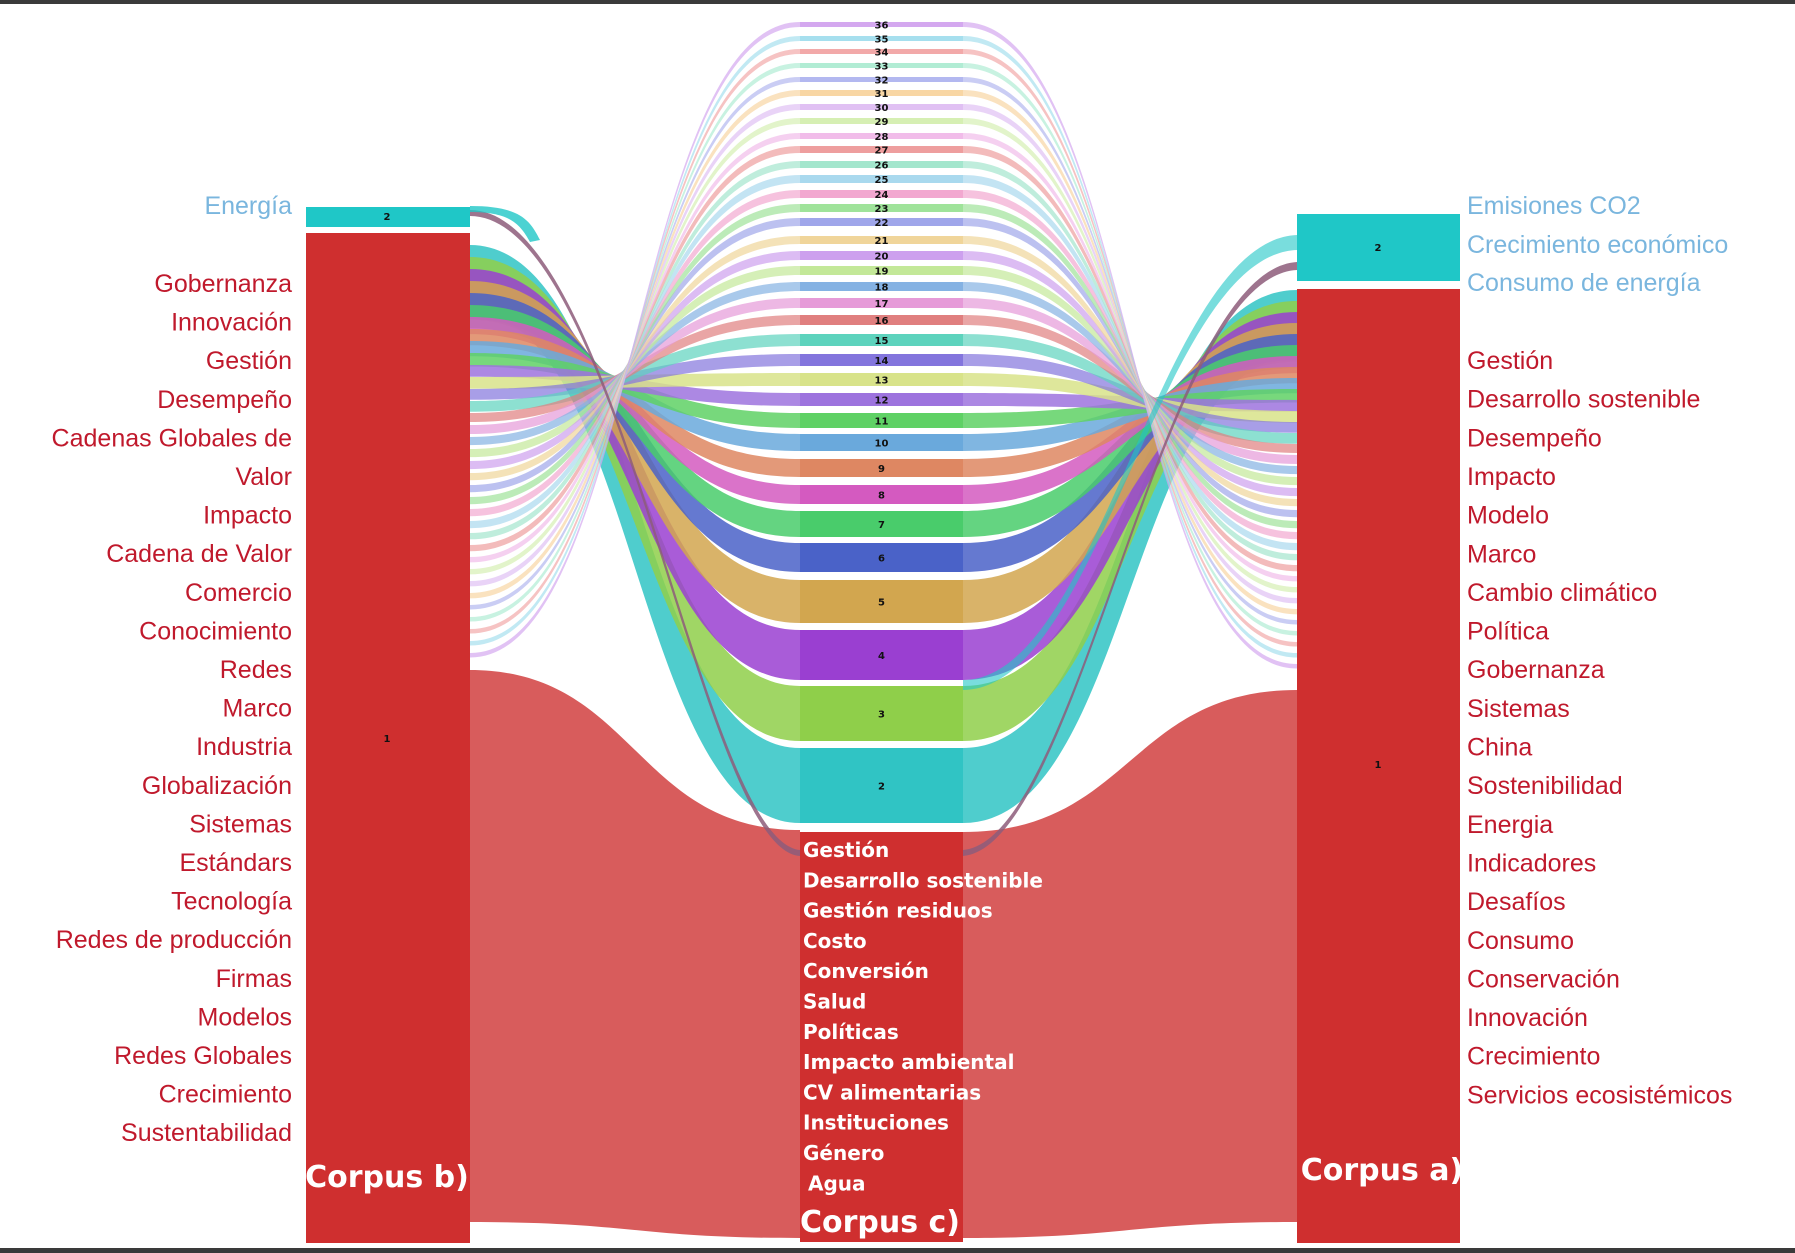  What do you see at coordinates (635, 954) in the screenshot?
I see `flow-b1-c1` at bounding box center [635, 954].